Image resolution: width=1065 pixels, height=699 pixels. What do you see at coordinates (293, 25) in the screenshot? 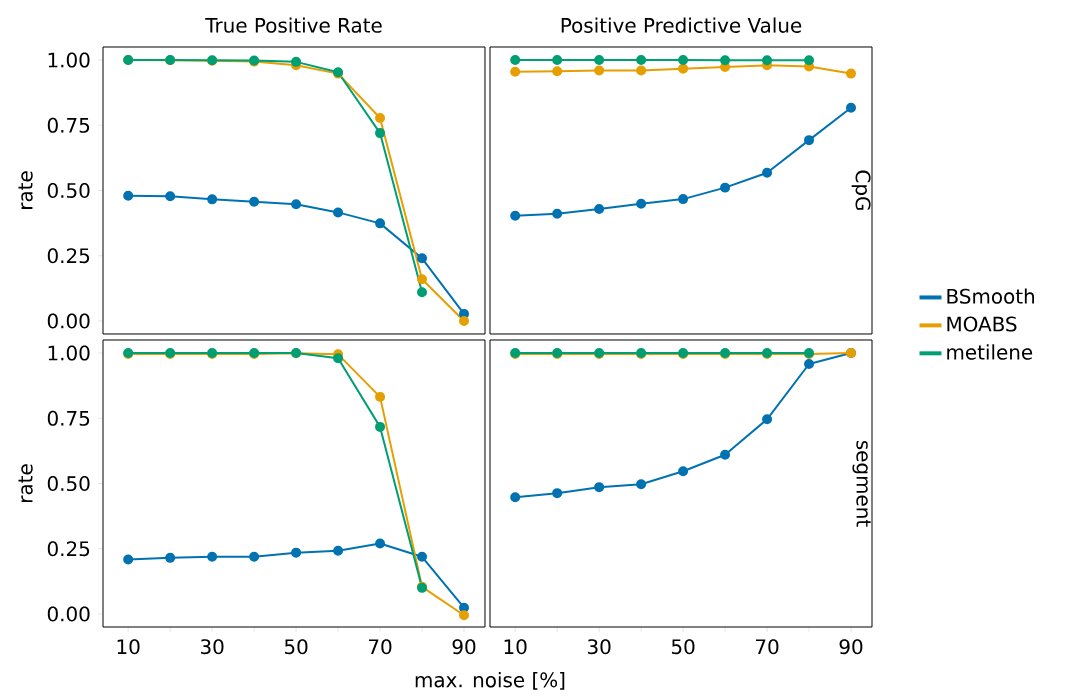
I see `chart-title: True Positive Rate` at bounding box center [293, 25].